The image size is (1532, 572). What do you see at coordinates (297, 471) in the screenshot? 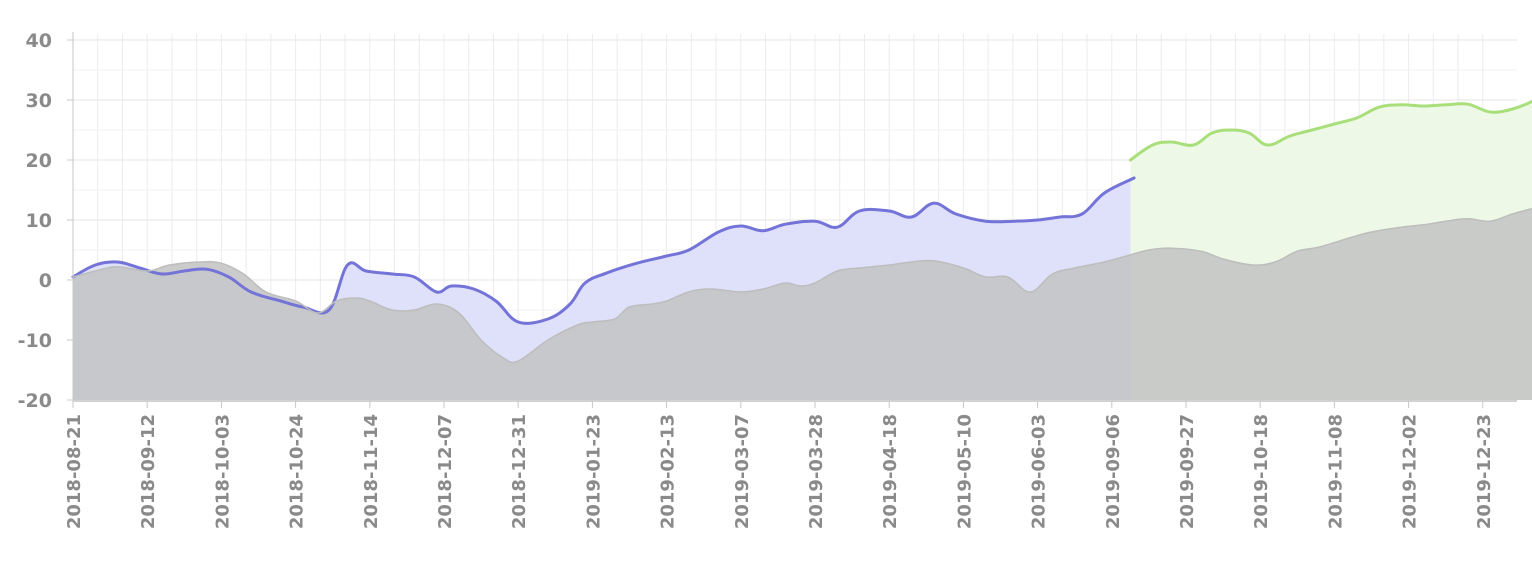
I see `x-tick-label: 2018-10-24` at bounding box center [297, 471].